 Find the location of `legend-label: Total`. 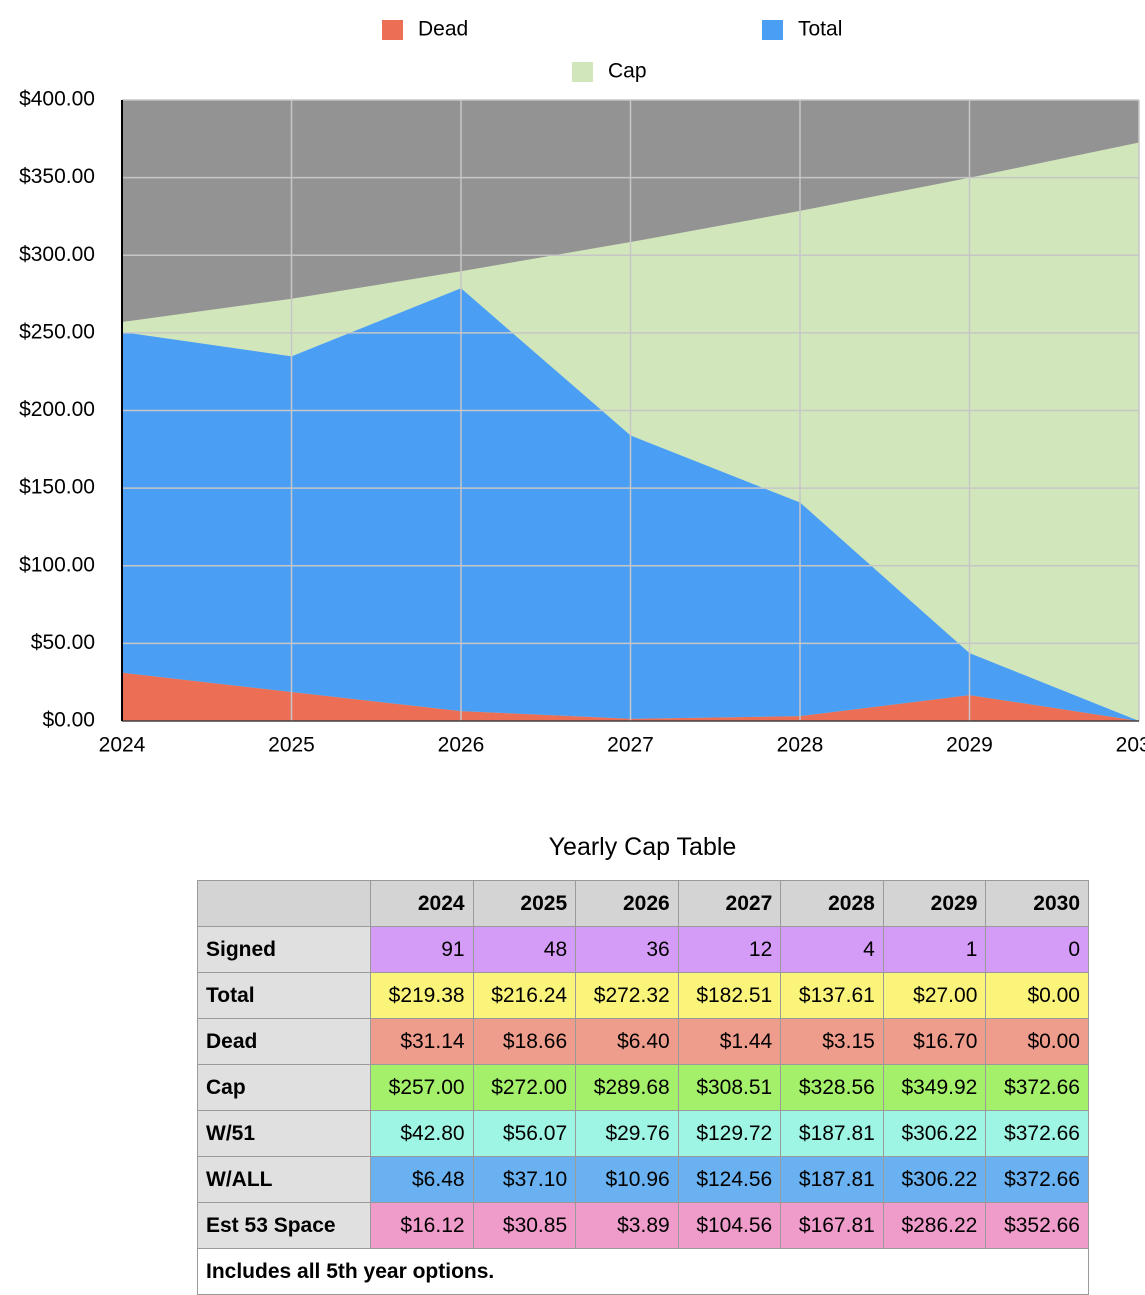

legend-label: Total is located at coordinates (820, 29).